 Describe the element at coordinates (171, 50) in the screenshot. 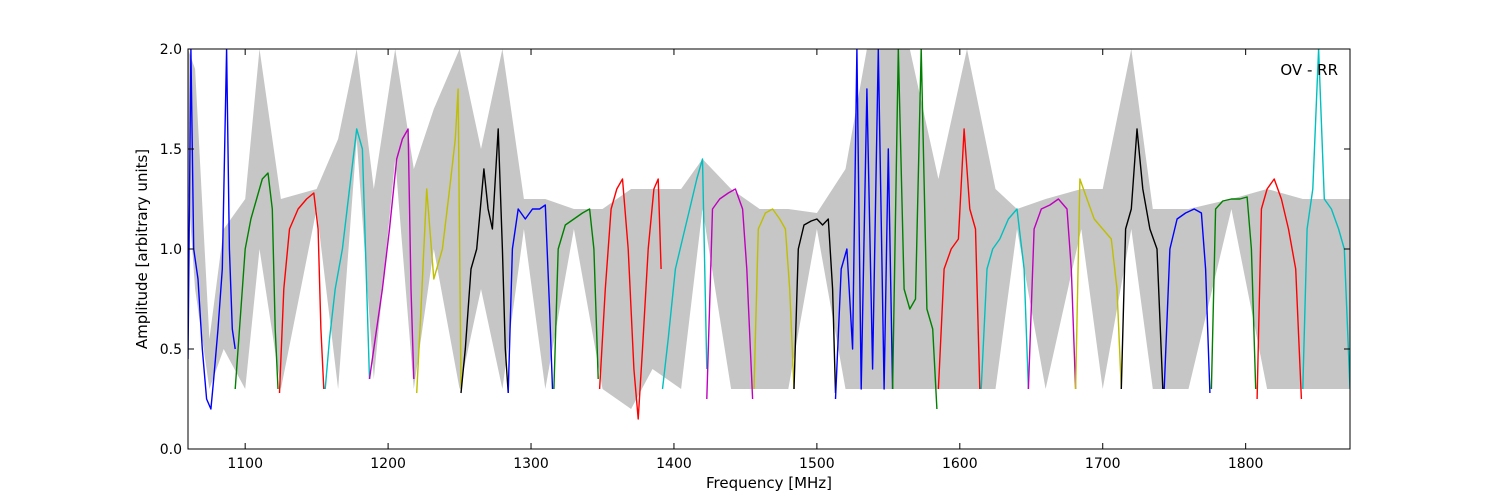

I see `y-tick-label: 2.0` at that location.